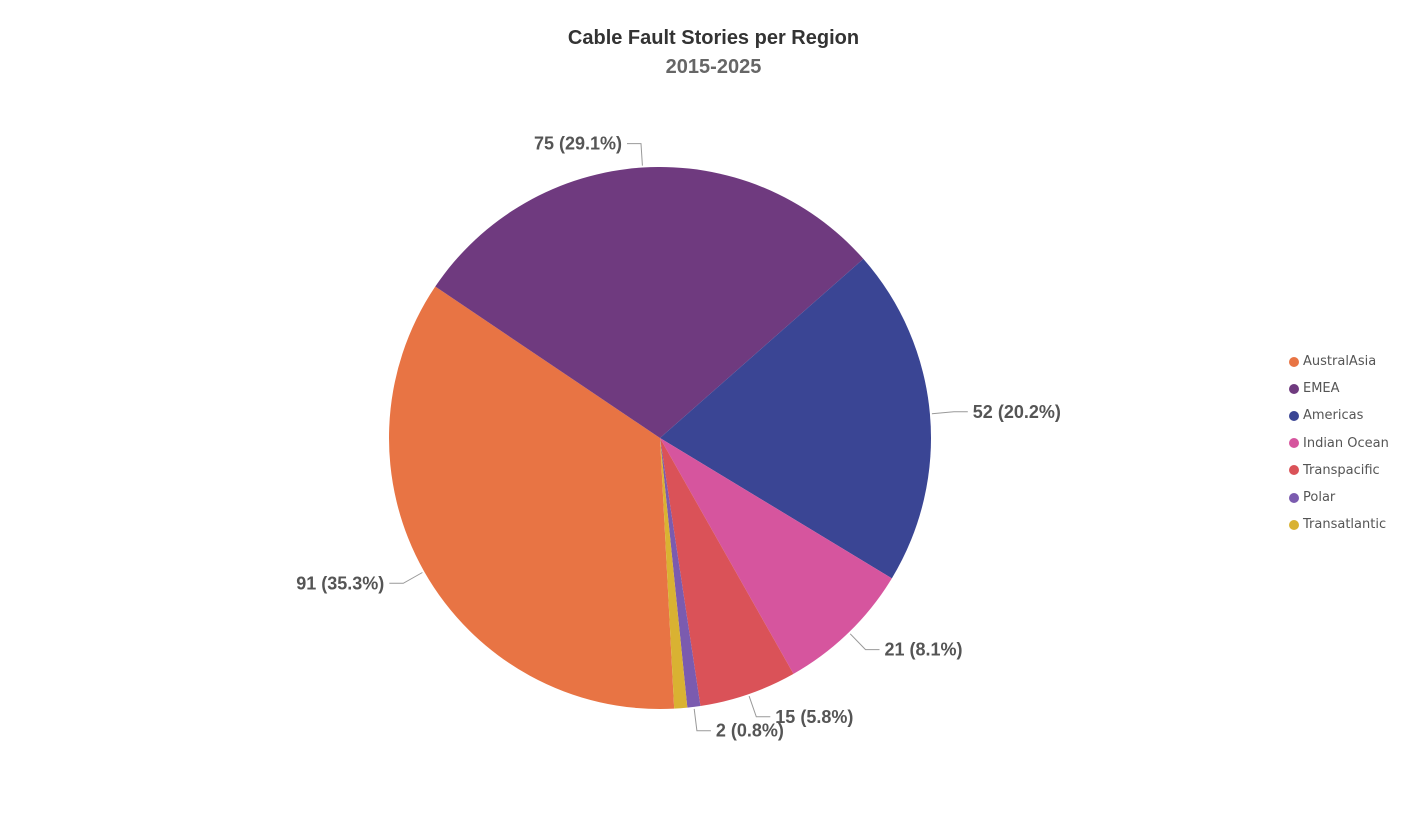 The height and width of the screenshot is (825, 1427). Describe the element at coordinates (702, 720) in the screenshot. I see `leader-line-polar` at that location.